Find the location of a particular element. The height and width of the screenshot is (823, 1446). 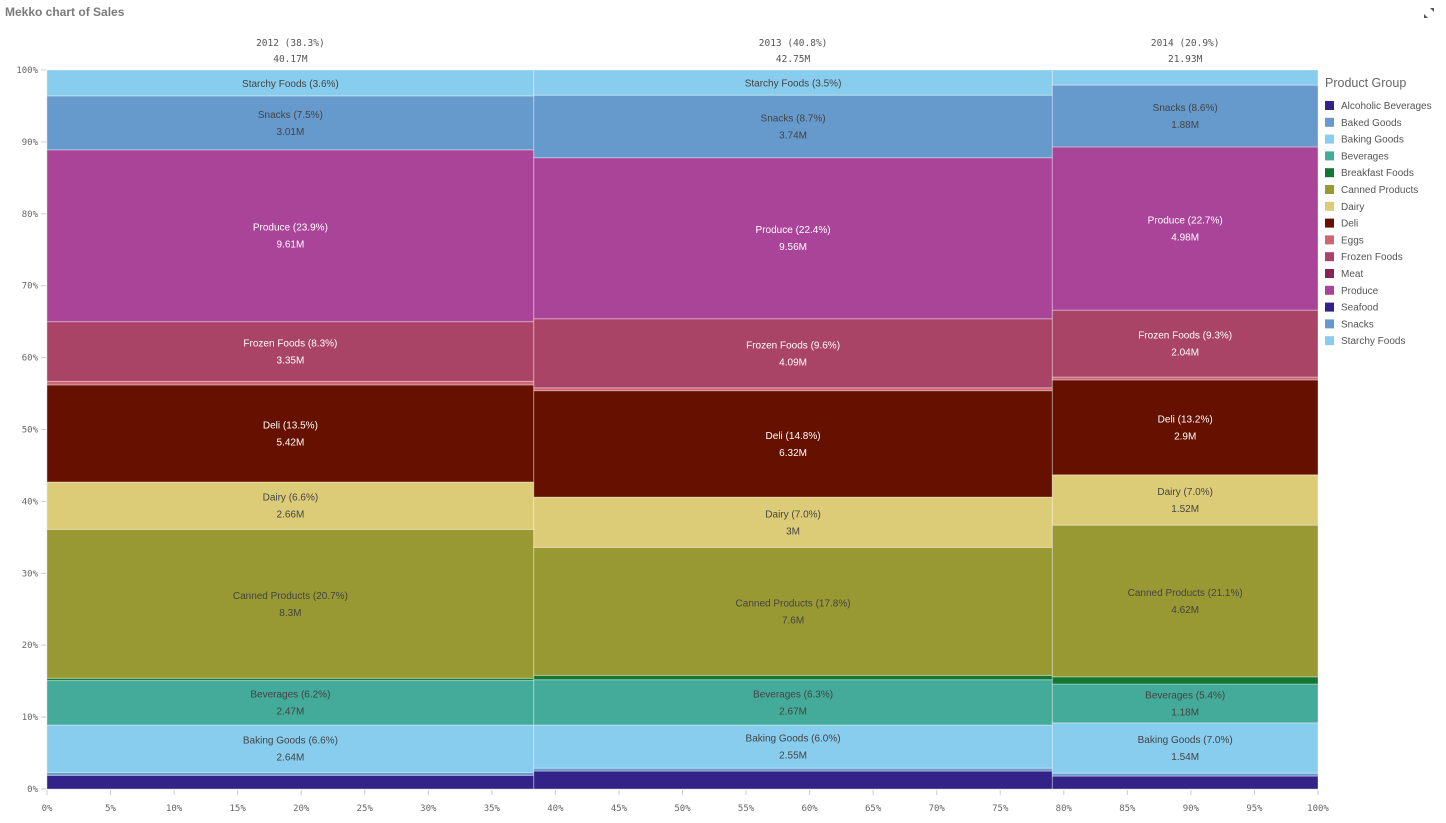

x-tick-label: 60% is located at coordinates (809, 809).